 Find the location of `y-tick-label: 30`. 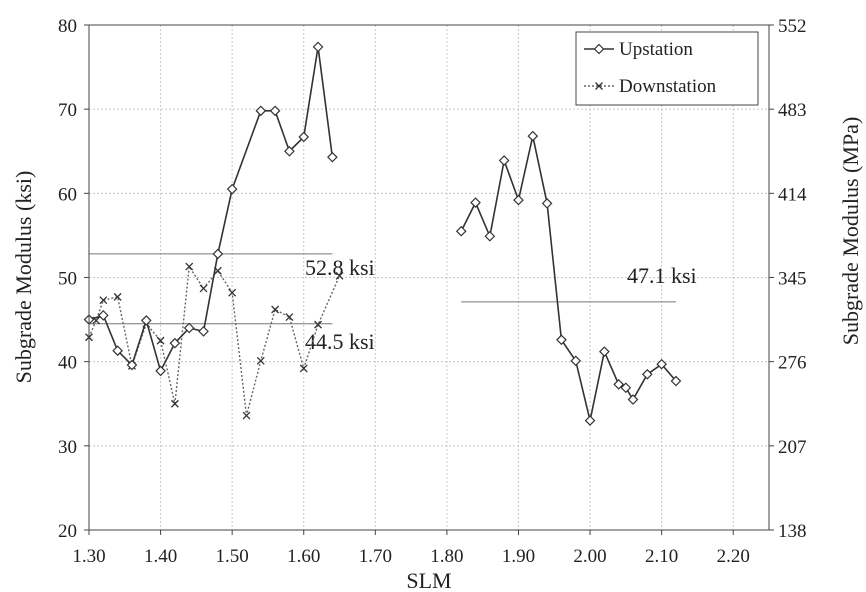

y-tick-label: 30 is located at coordinates (67, 447).